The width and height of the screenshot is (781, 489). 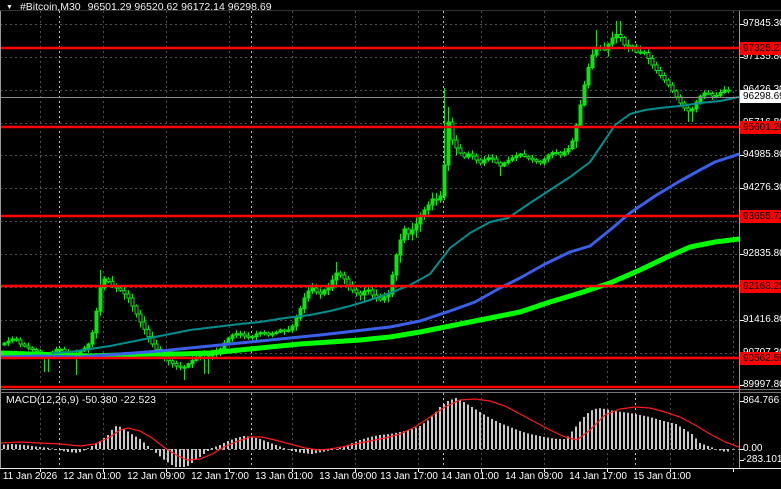 I want to click on macd-scale-label: 0.00, so click(x=753, y=448).